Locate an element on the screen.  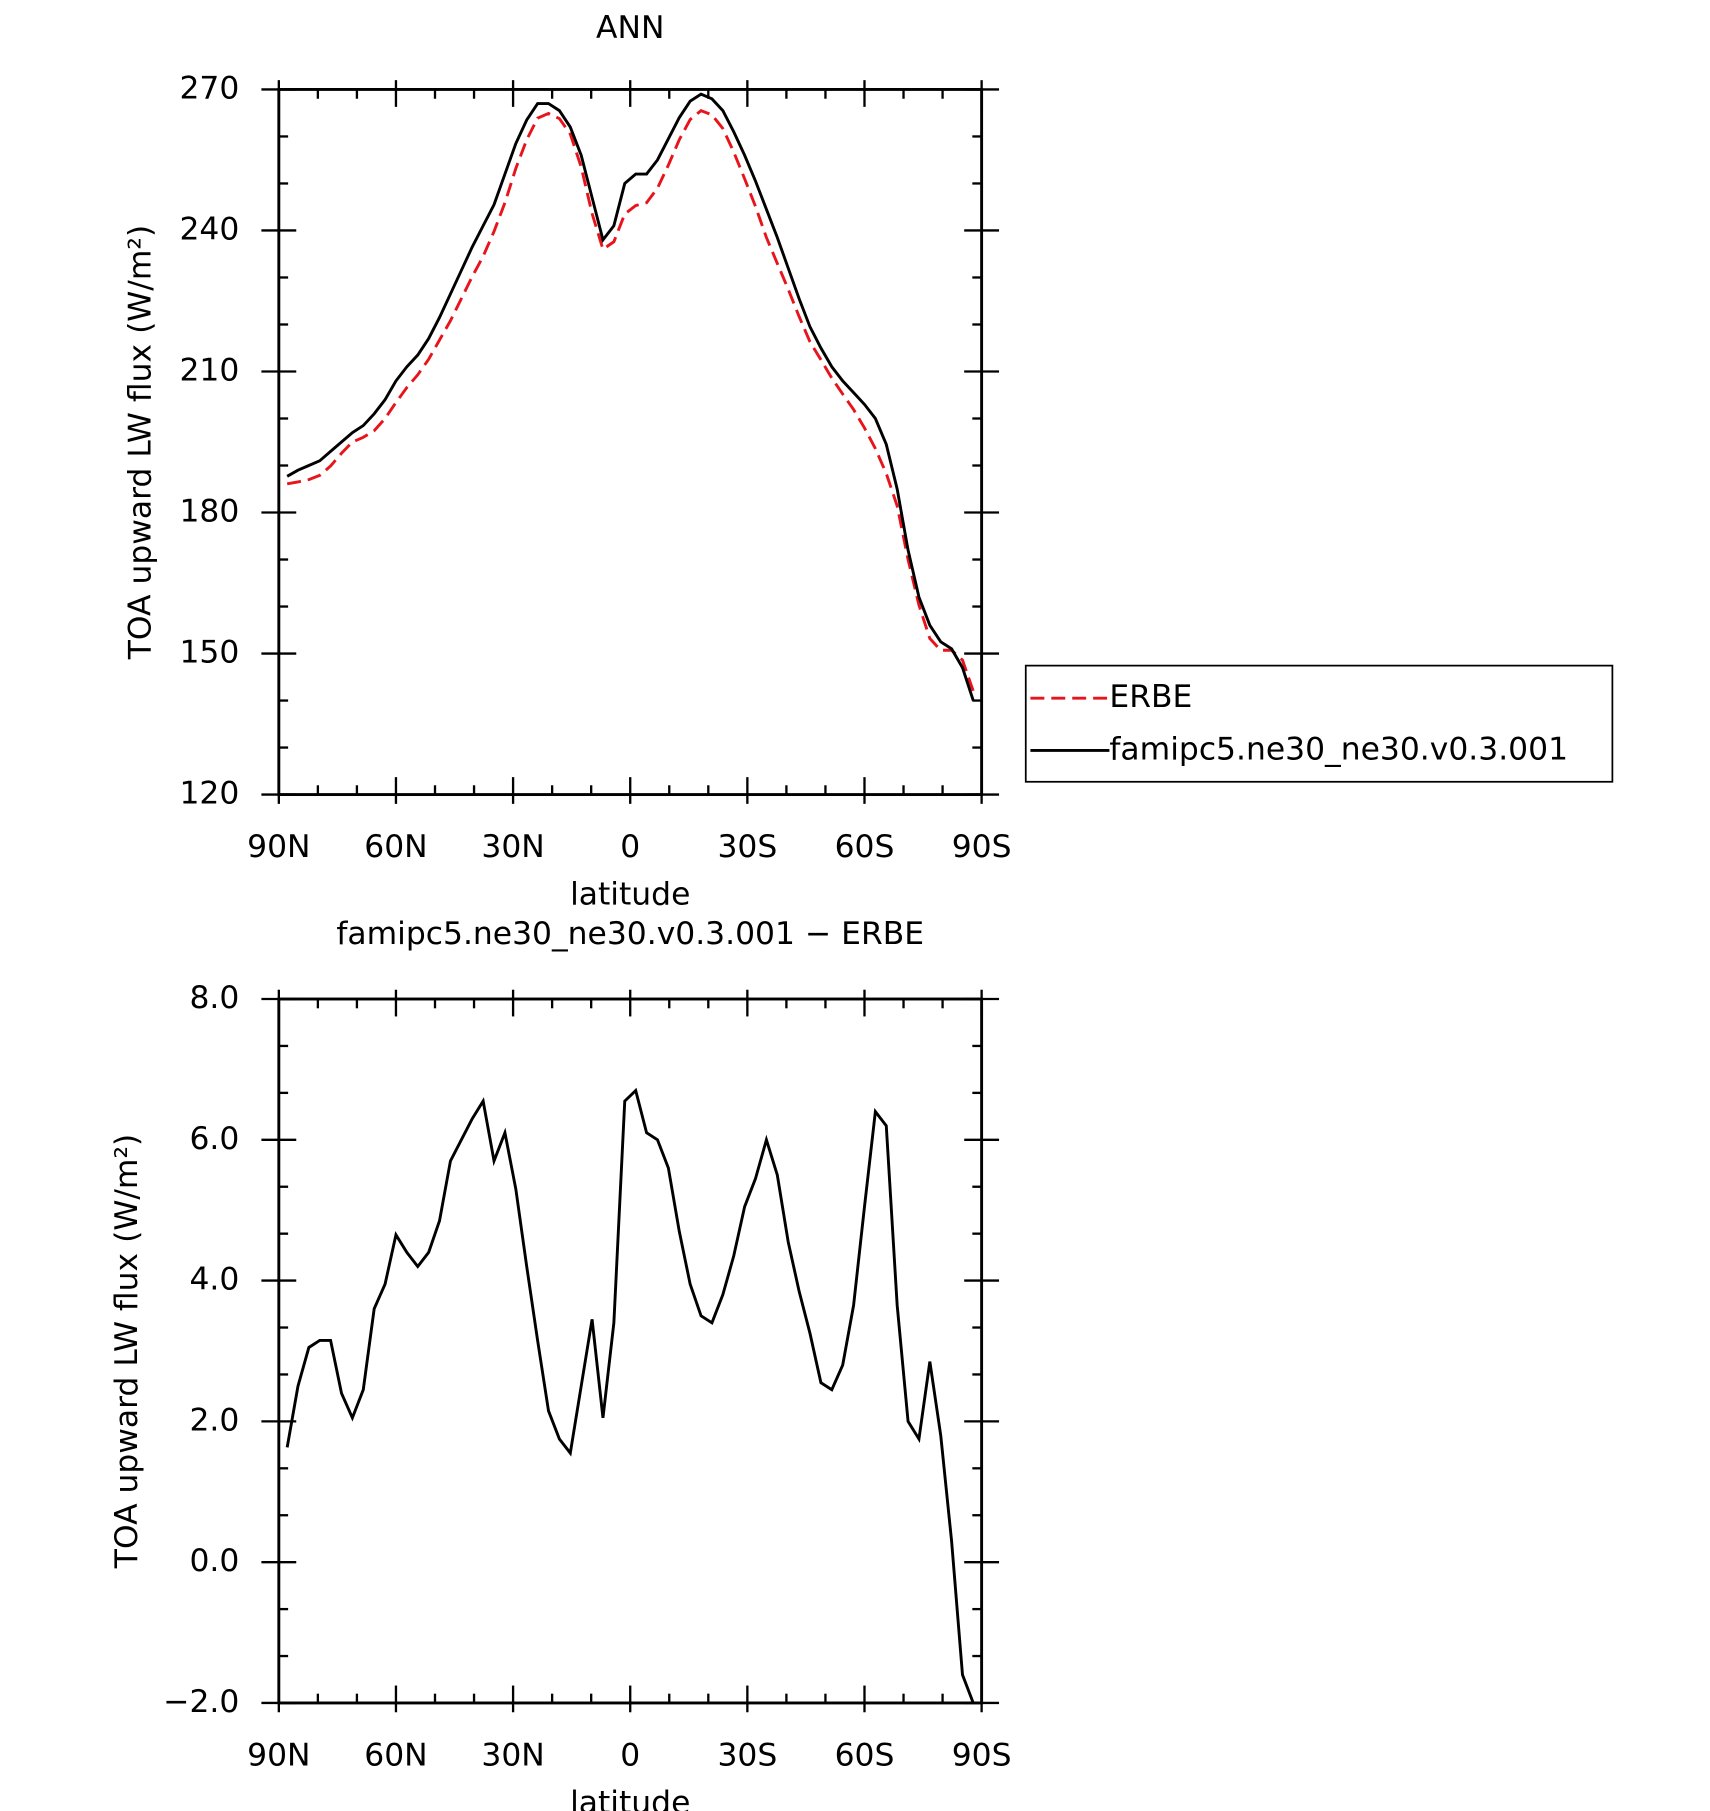
chart-title: ANN is located at coordinates (630, 28).